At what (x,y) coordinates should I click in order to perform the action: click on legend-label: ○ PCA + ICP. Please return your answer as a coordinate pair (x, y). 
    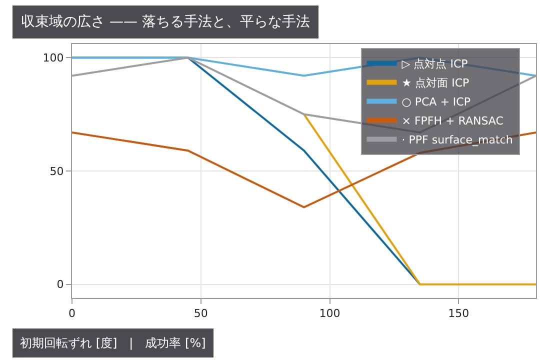
    Looking at the image, I should click on (436, 102).